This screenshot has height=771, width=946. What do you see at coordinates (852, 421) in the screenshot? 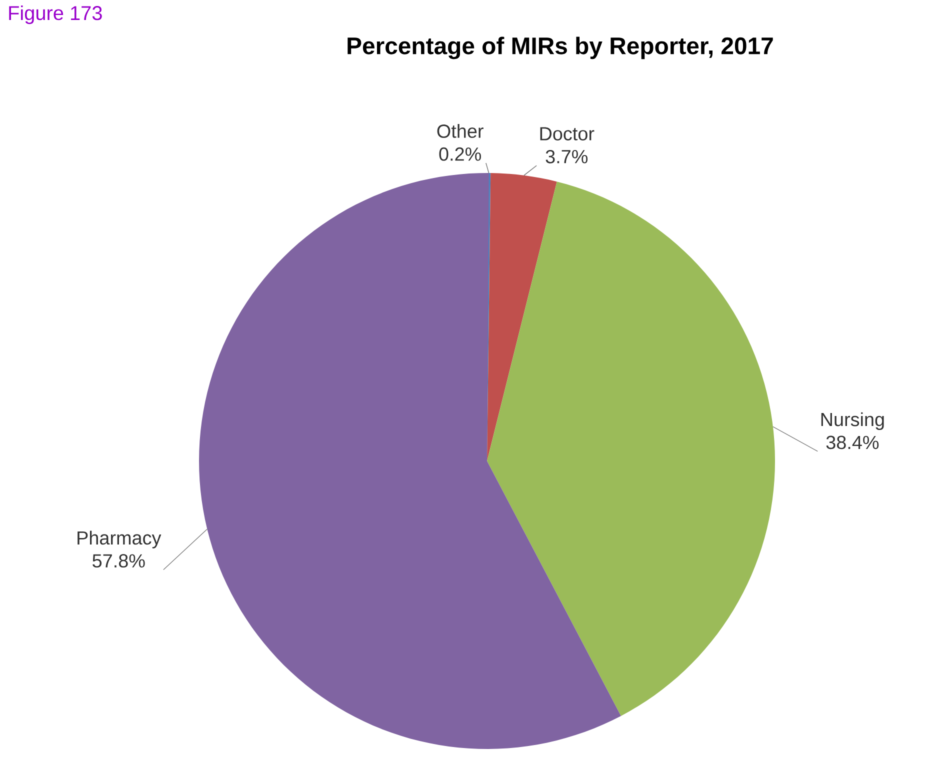
I see `slice-label: Nursing` at bounding box center [852, 421].